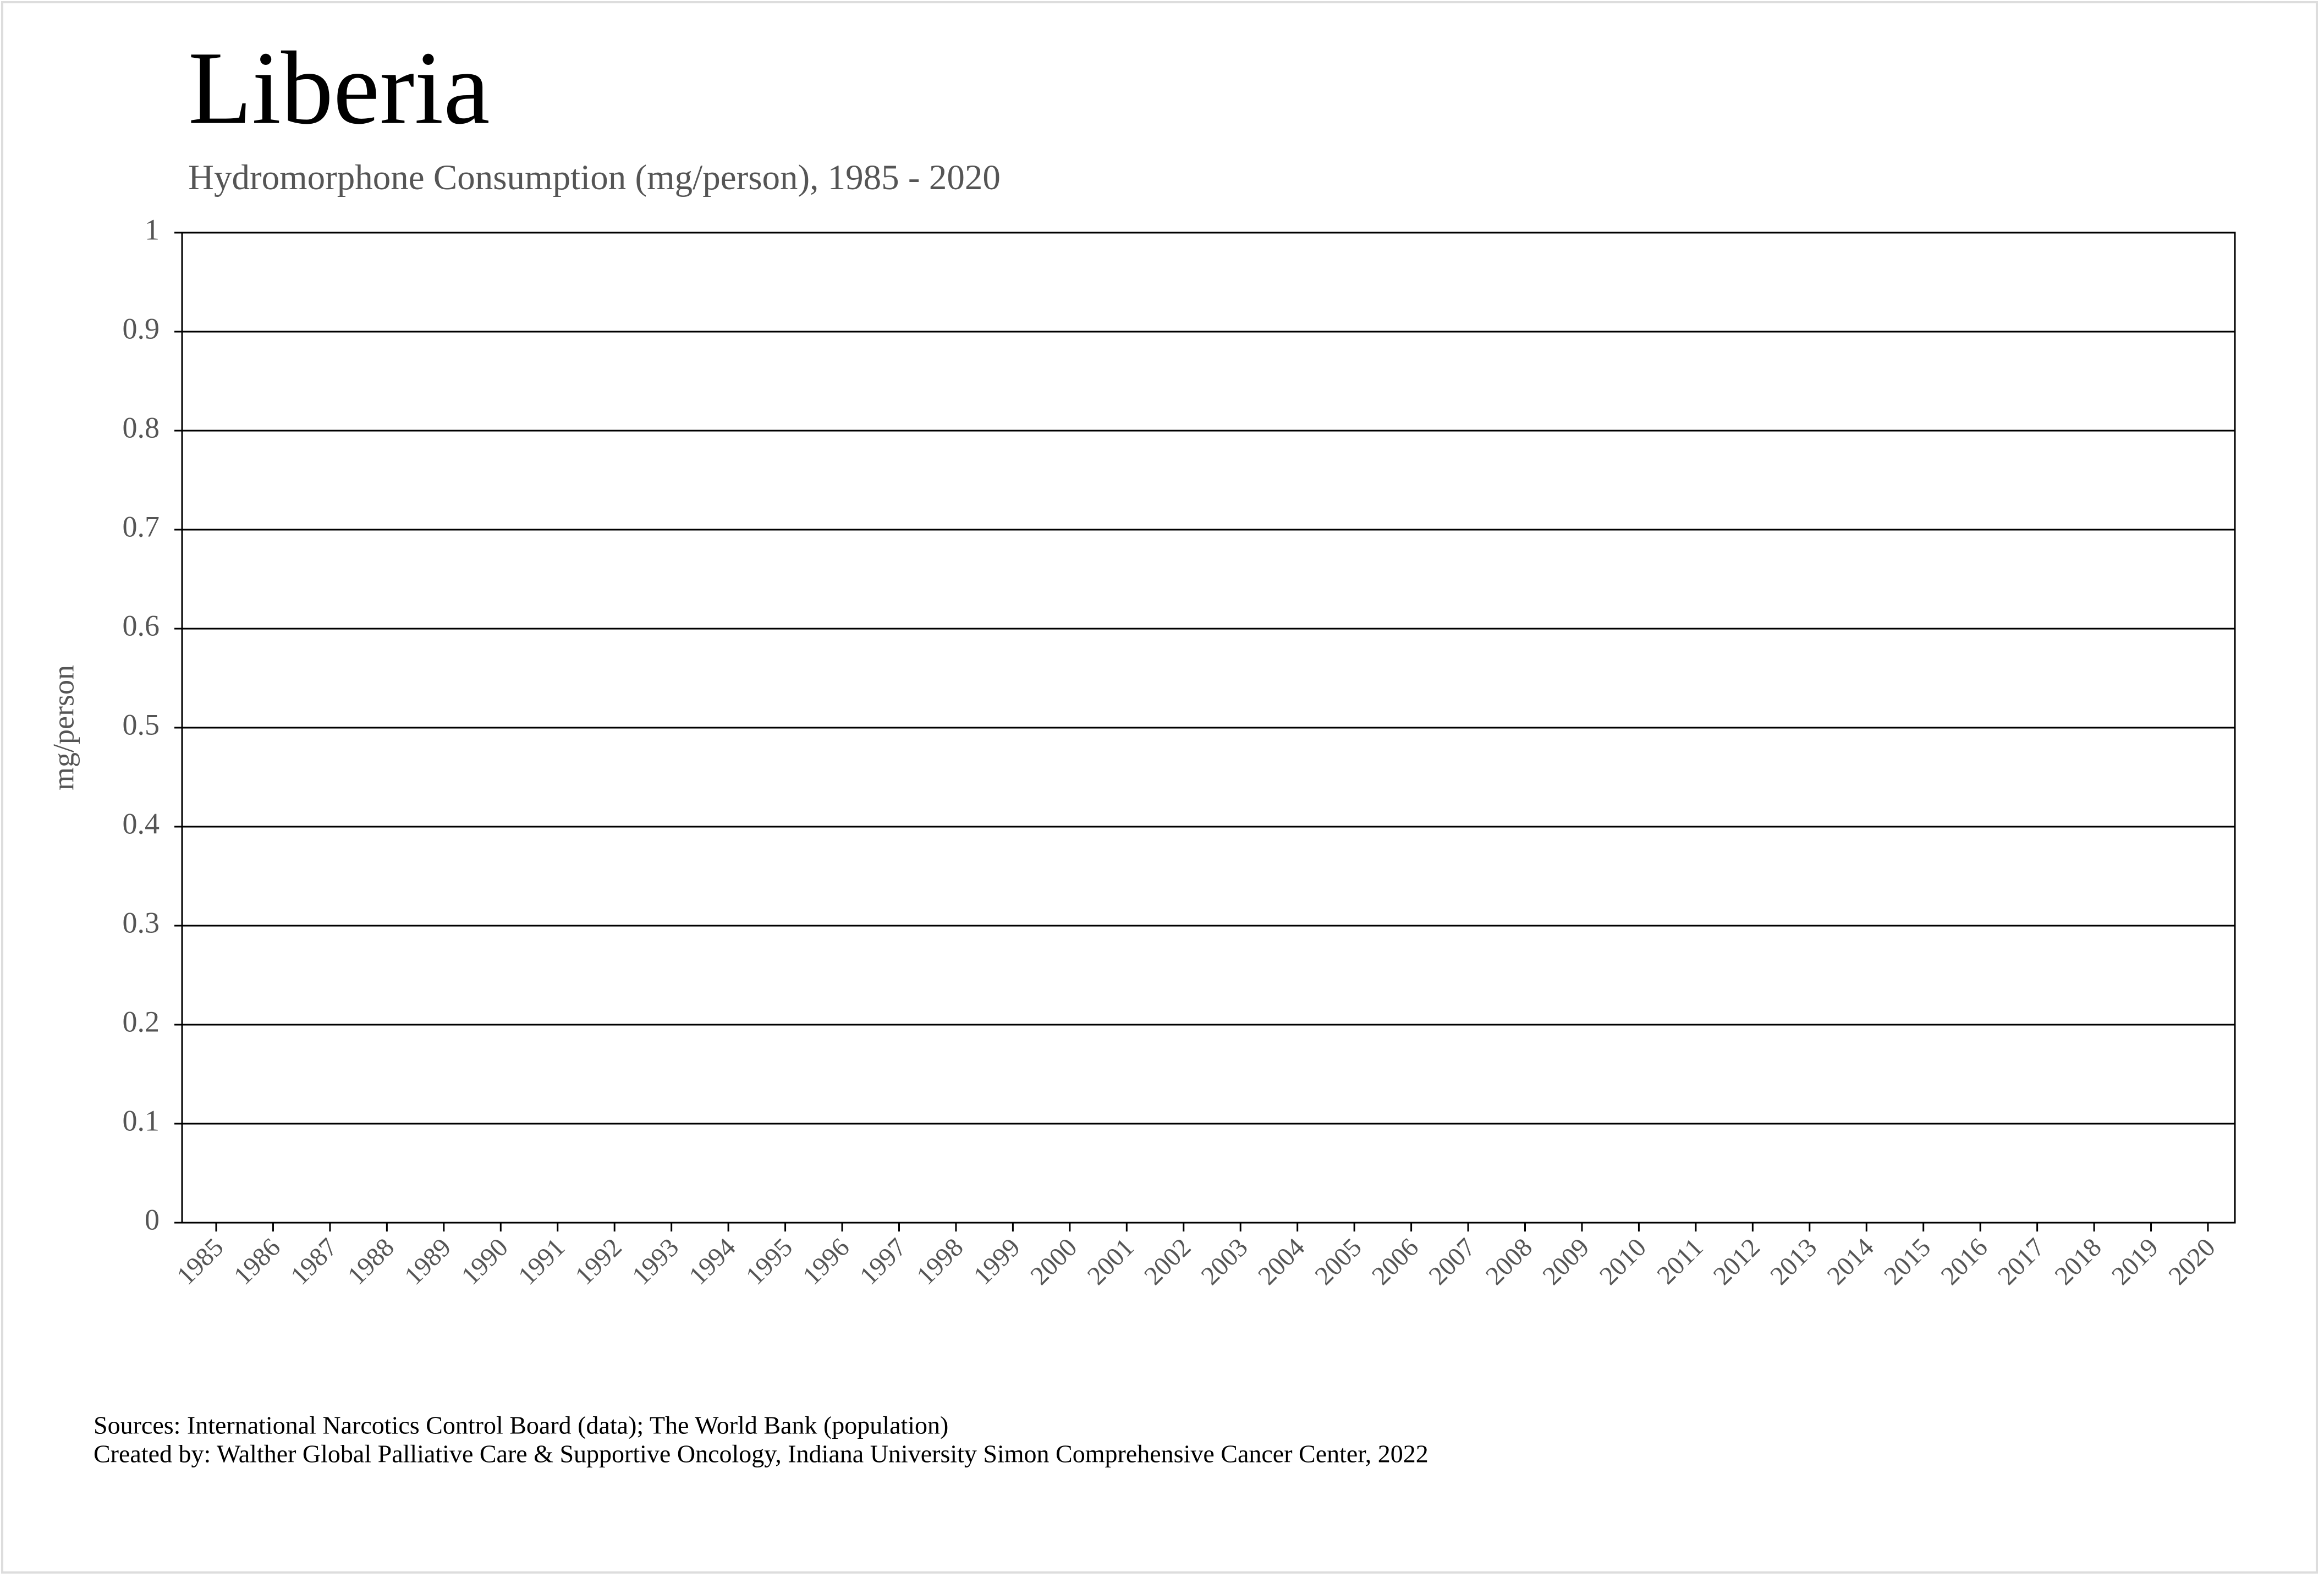 Image resolution: width=2324 pixels, height=1578 pixels. What do you see at coordinates (339, 88) in the screenshot?
I see `chart-title: Liberia` at bounding box center [339, 88].